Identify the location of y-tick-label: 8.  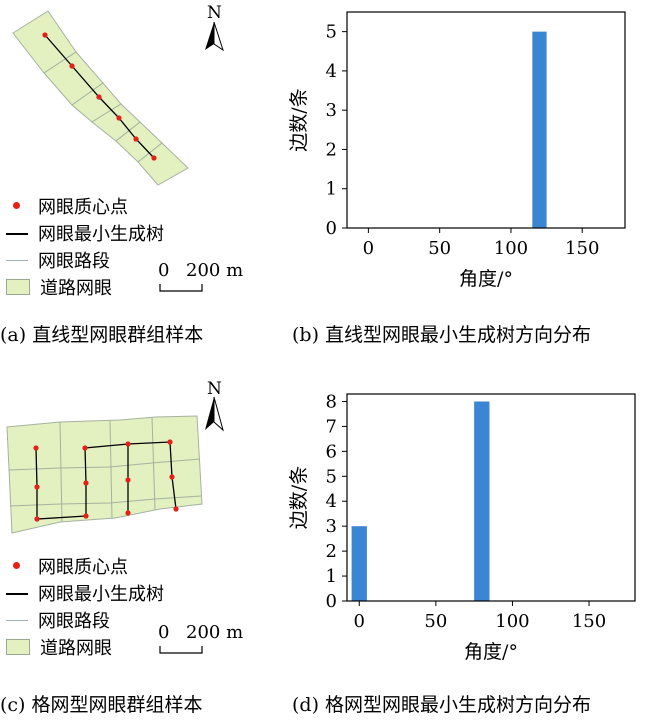
(331, 401).